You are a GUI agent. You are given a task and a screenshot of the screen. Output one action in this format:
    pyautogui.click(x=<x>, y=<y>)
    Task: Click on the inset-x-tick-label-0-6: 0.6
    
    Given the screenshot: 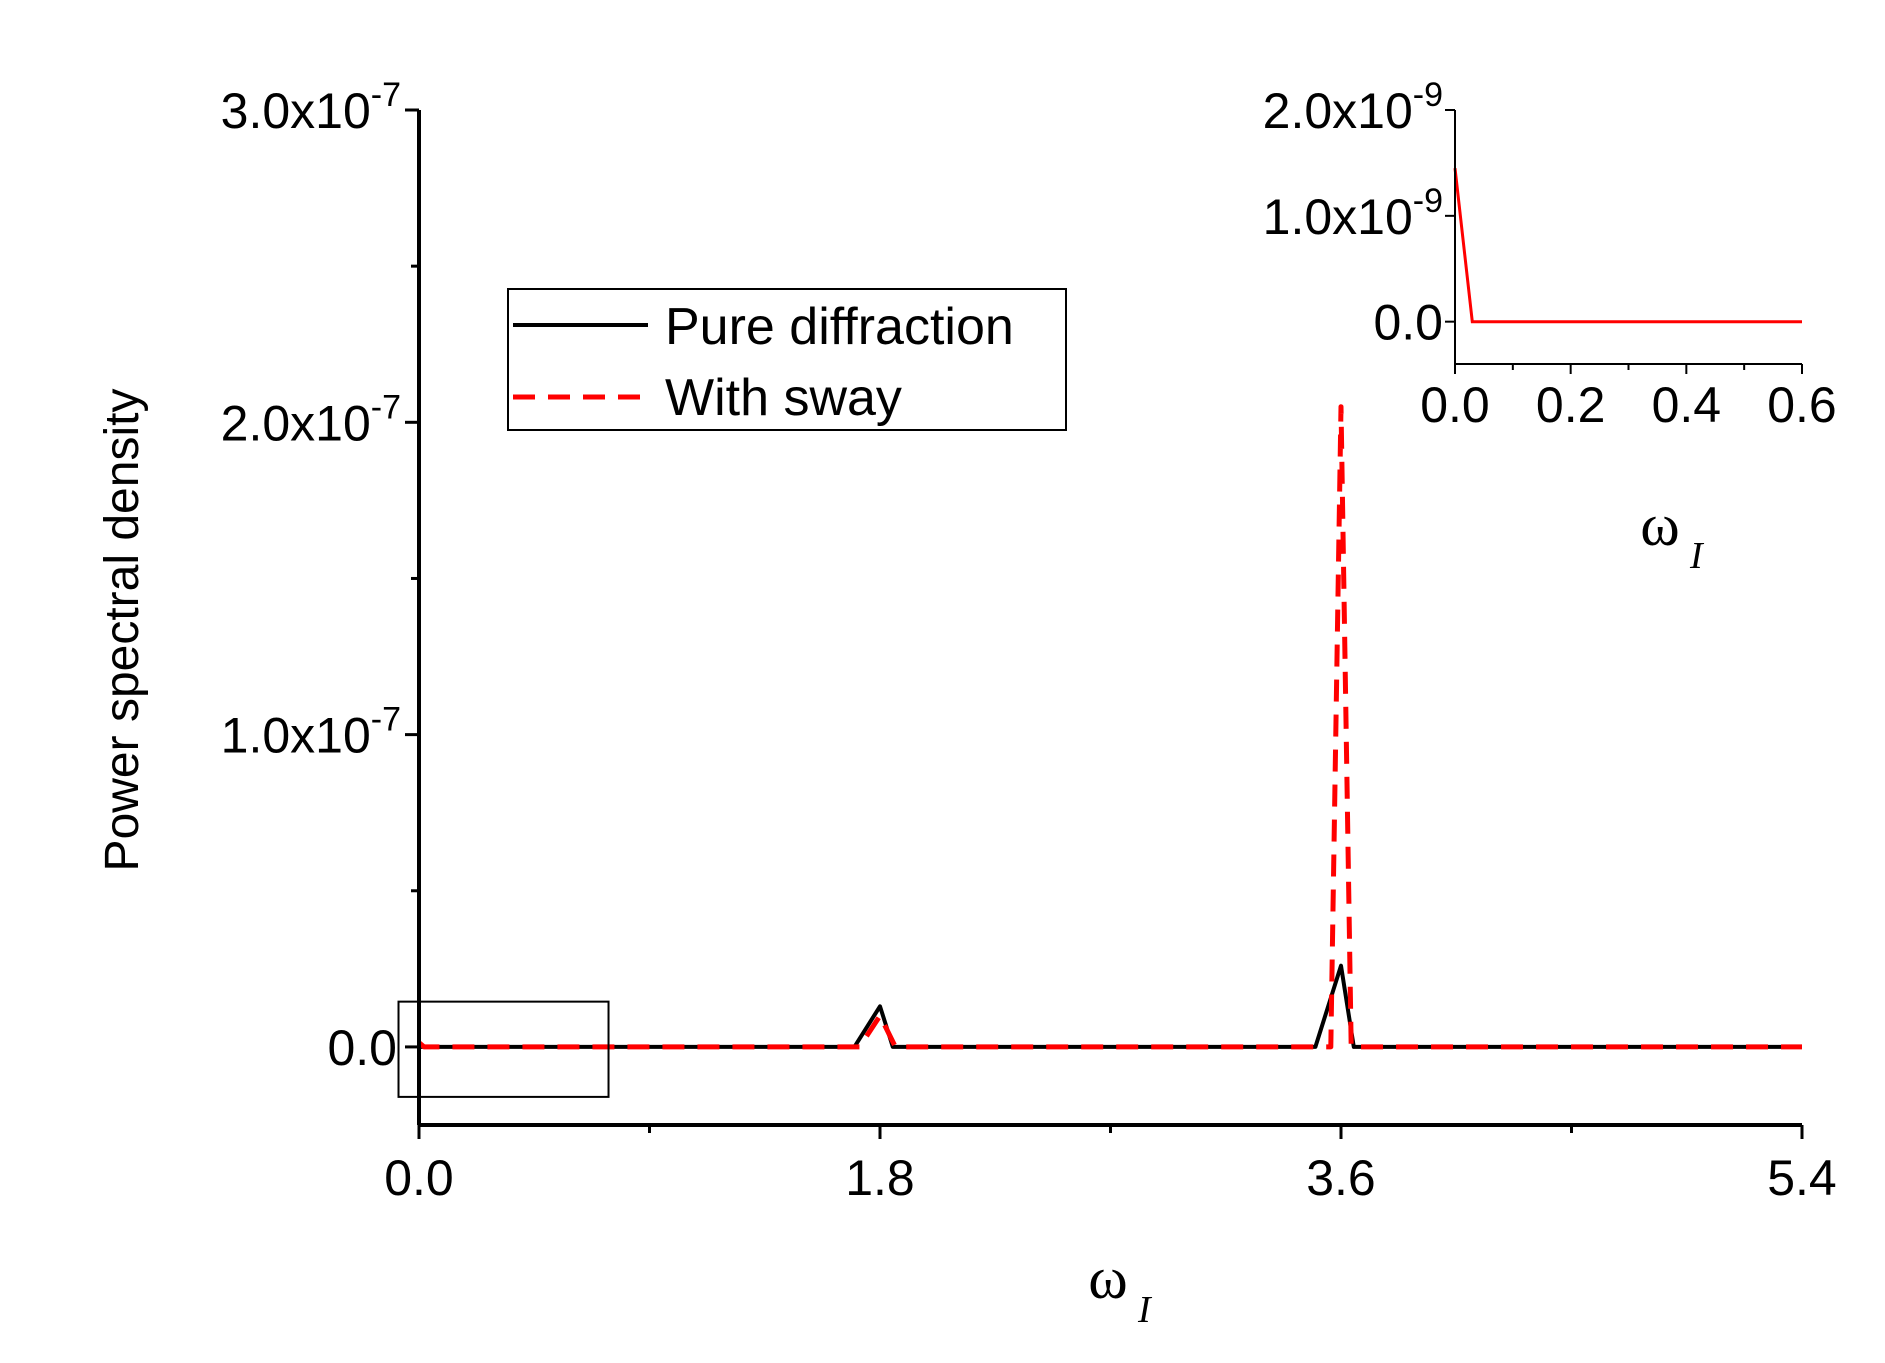 What is the action you would take?
    pyautogui.click(x=1802, y=405)
    